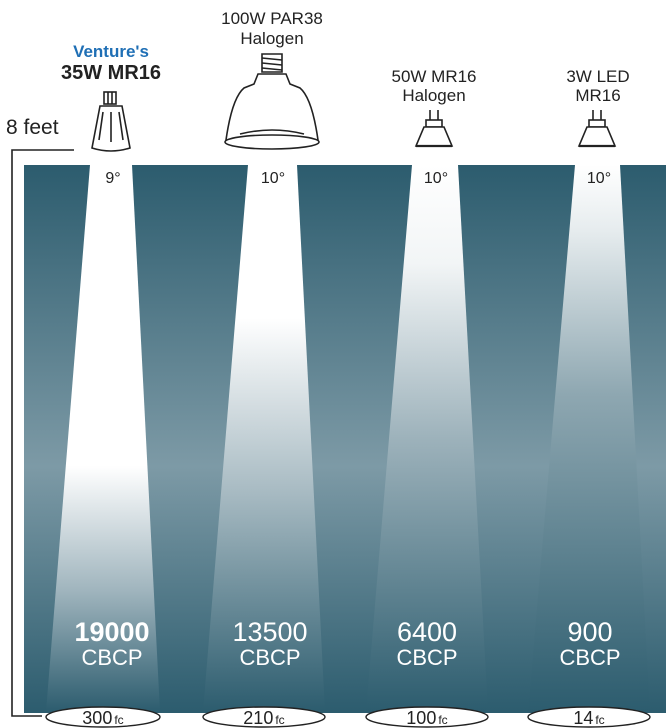 This screenshot has height=728, width=666. I want to click on cbcp-value-2: 13500, so click(269, 632).